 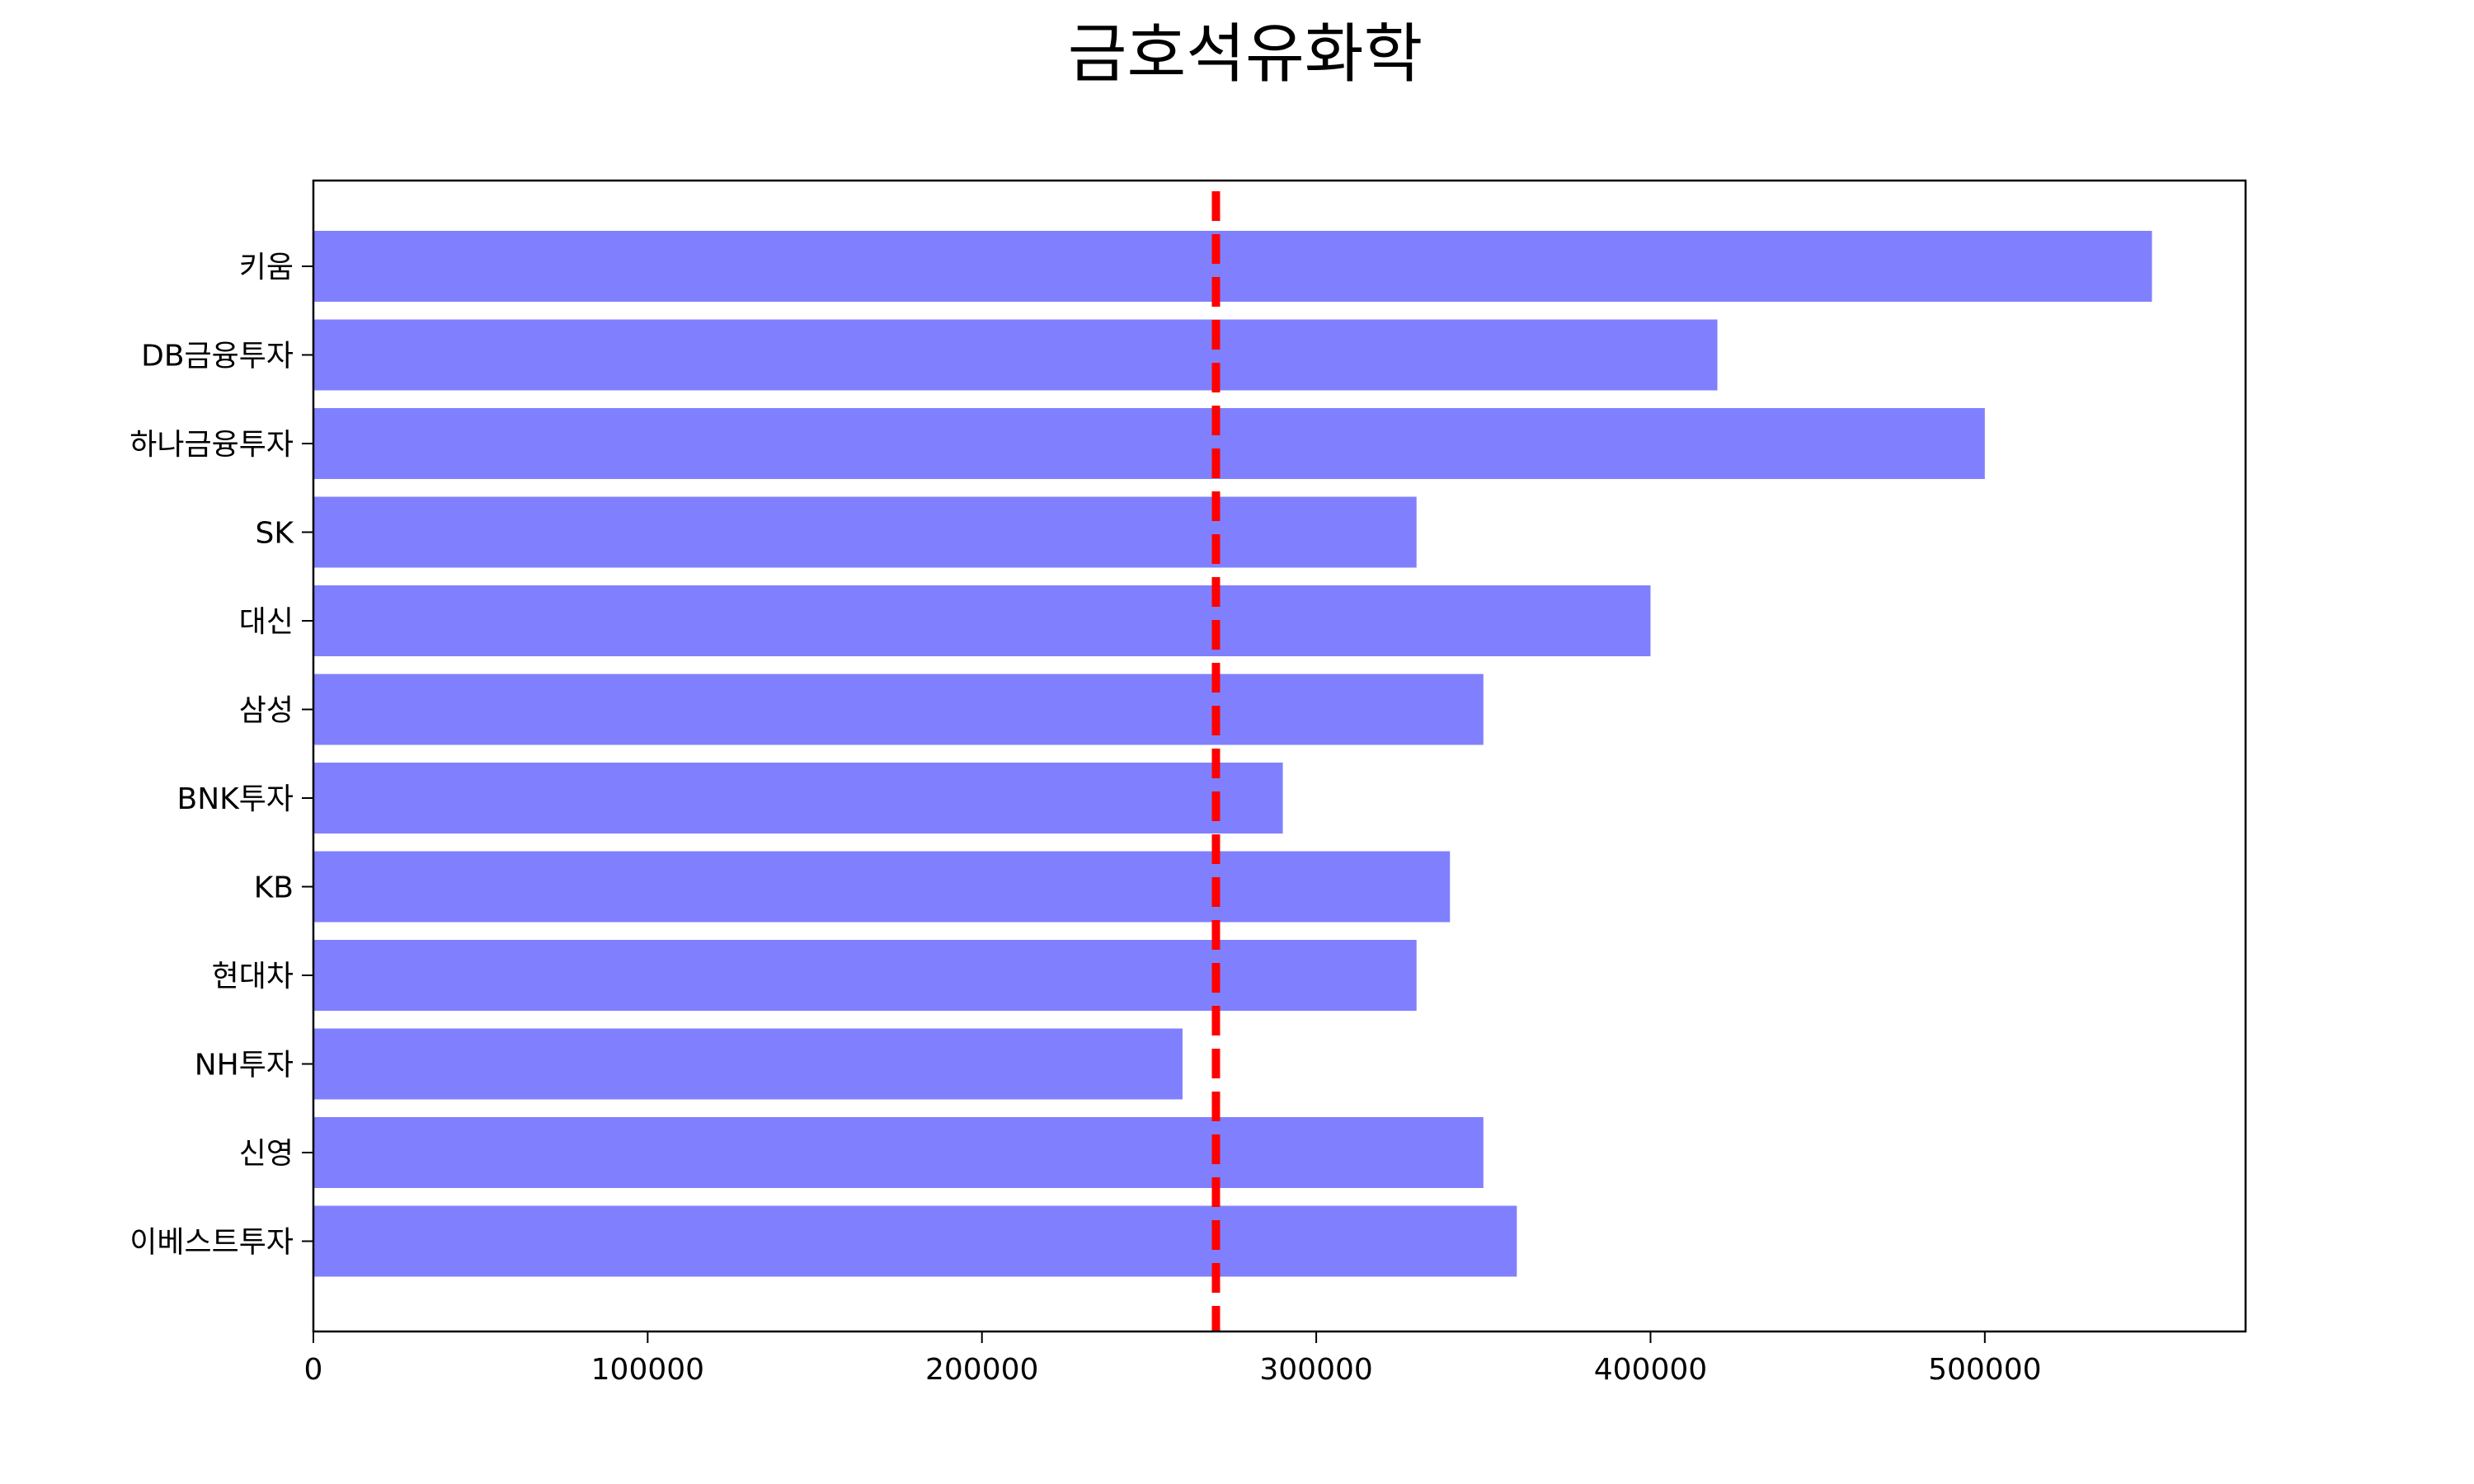 I want to click on y-tick-label: 현대차, so click(x=253, y=976).